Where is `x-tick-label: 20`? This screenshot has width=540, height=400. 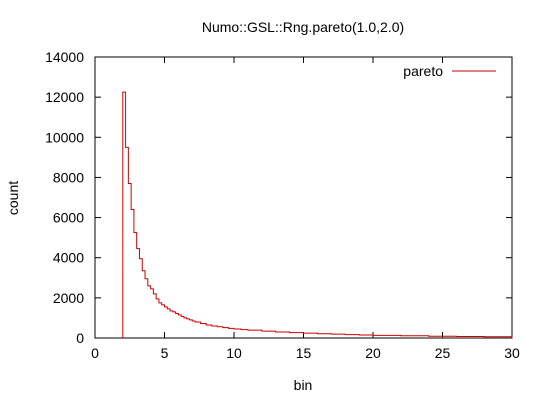
x-tick-label: 20 is located at coordinates (373, 353).